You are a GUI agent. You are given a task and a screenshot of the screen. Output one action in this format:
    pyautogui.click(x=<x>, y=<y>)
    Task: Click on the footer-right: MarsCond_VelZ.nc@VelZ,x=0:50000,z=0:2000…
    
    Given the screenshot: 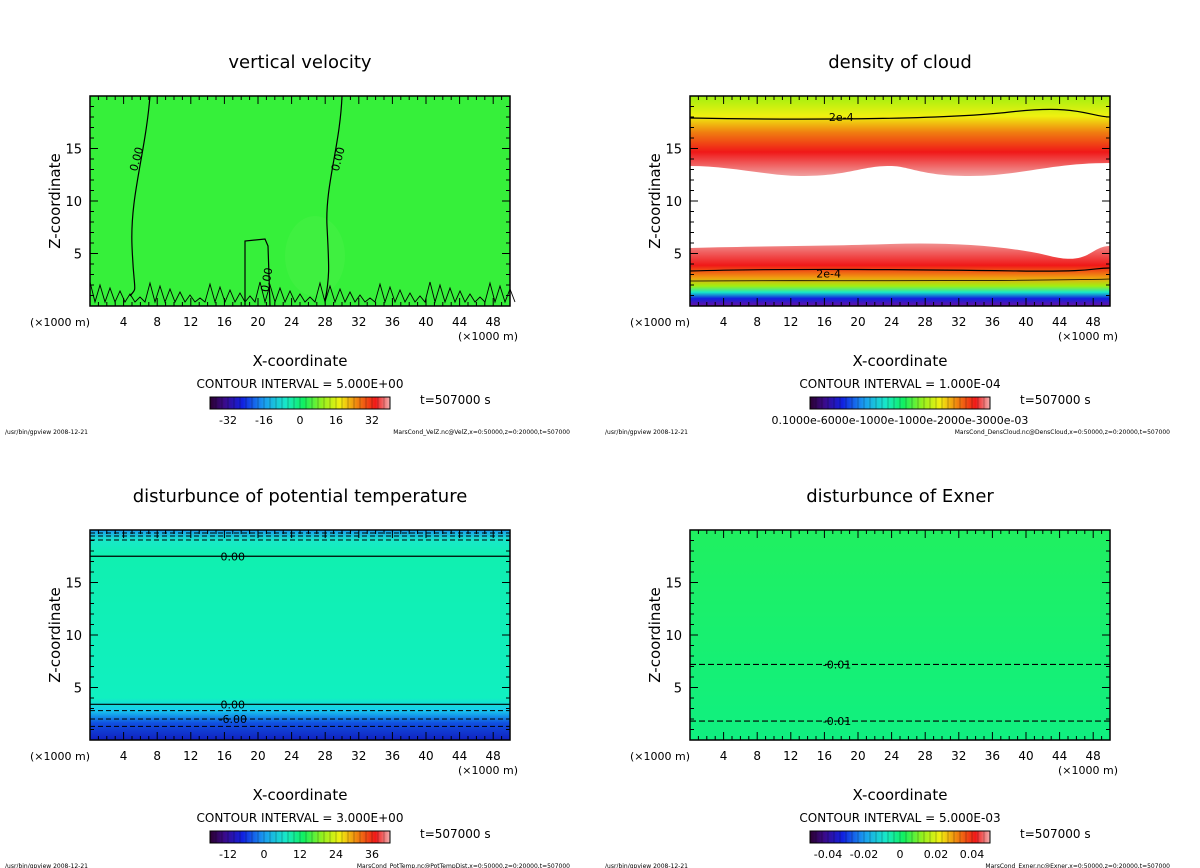 What is the action you would take?
    pyautogui.click(x=481, y=432)
    